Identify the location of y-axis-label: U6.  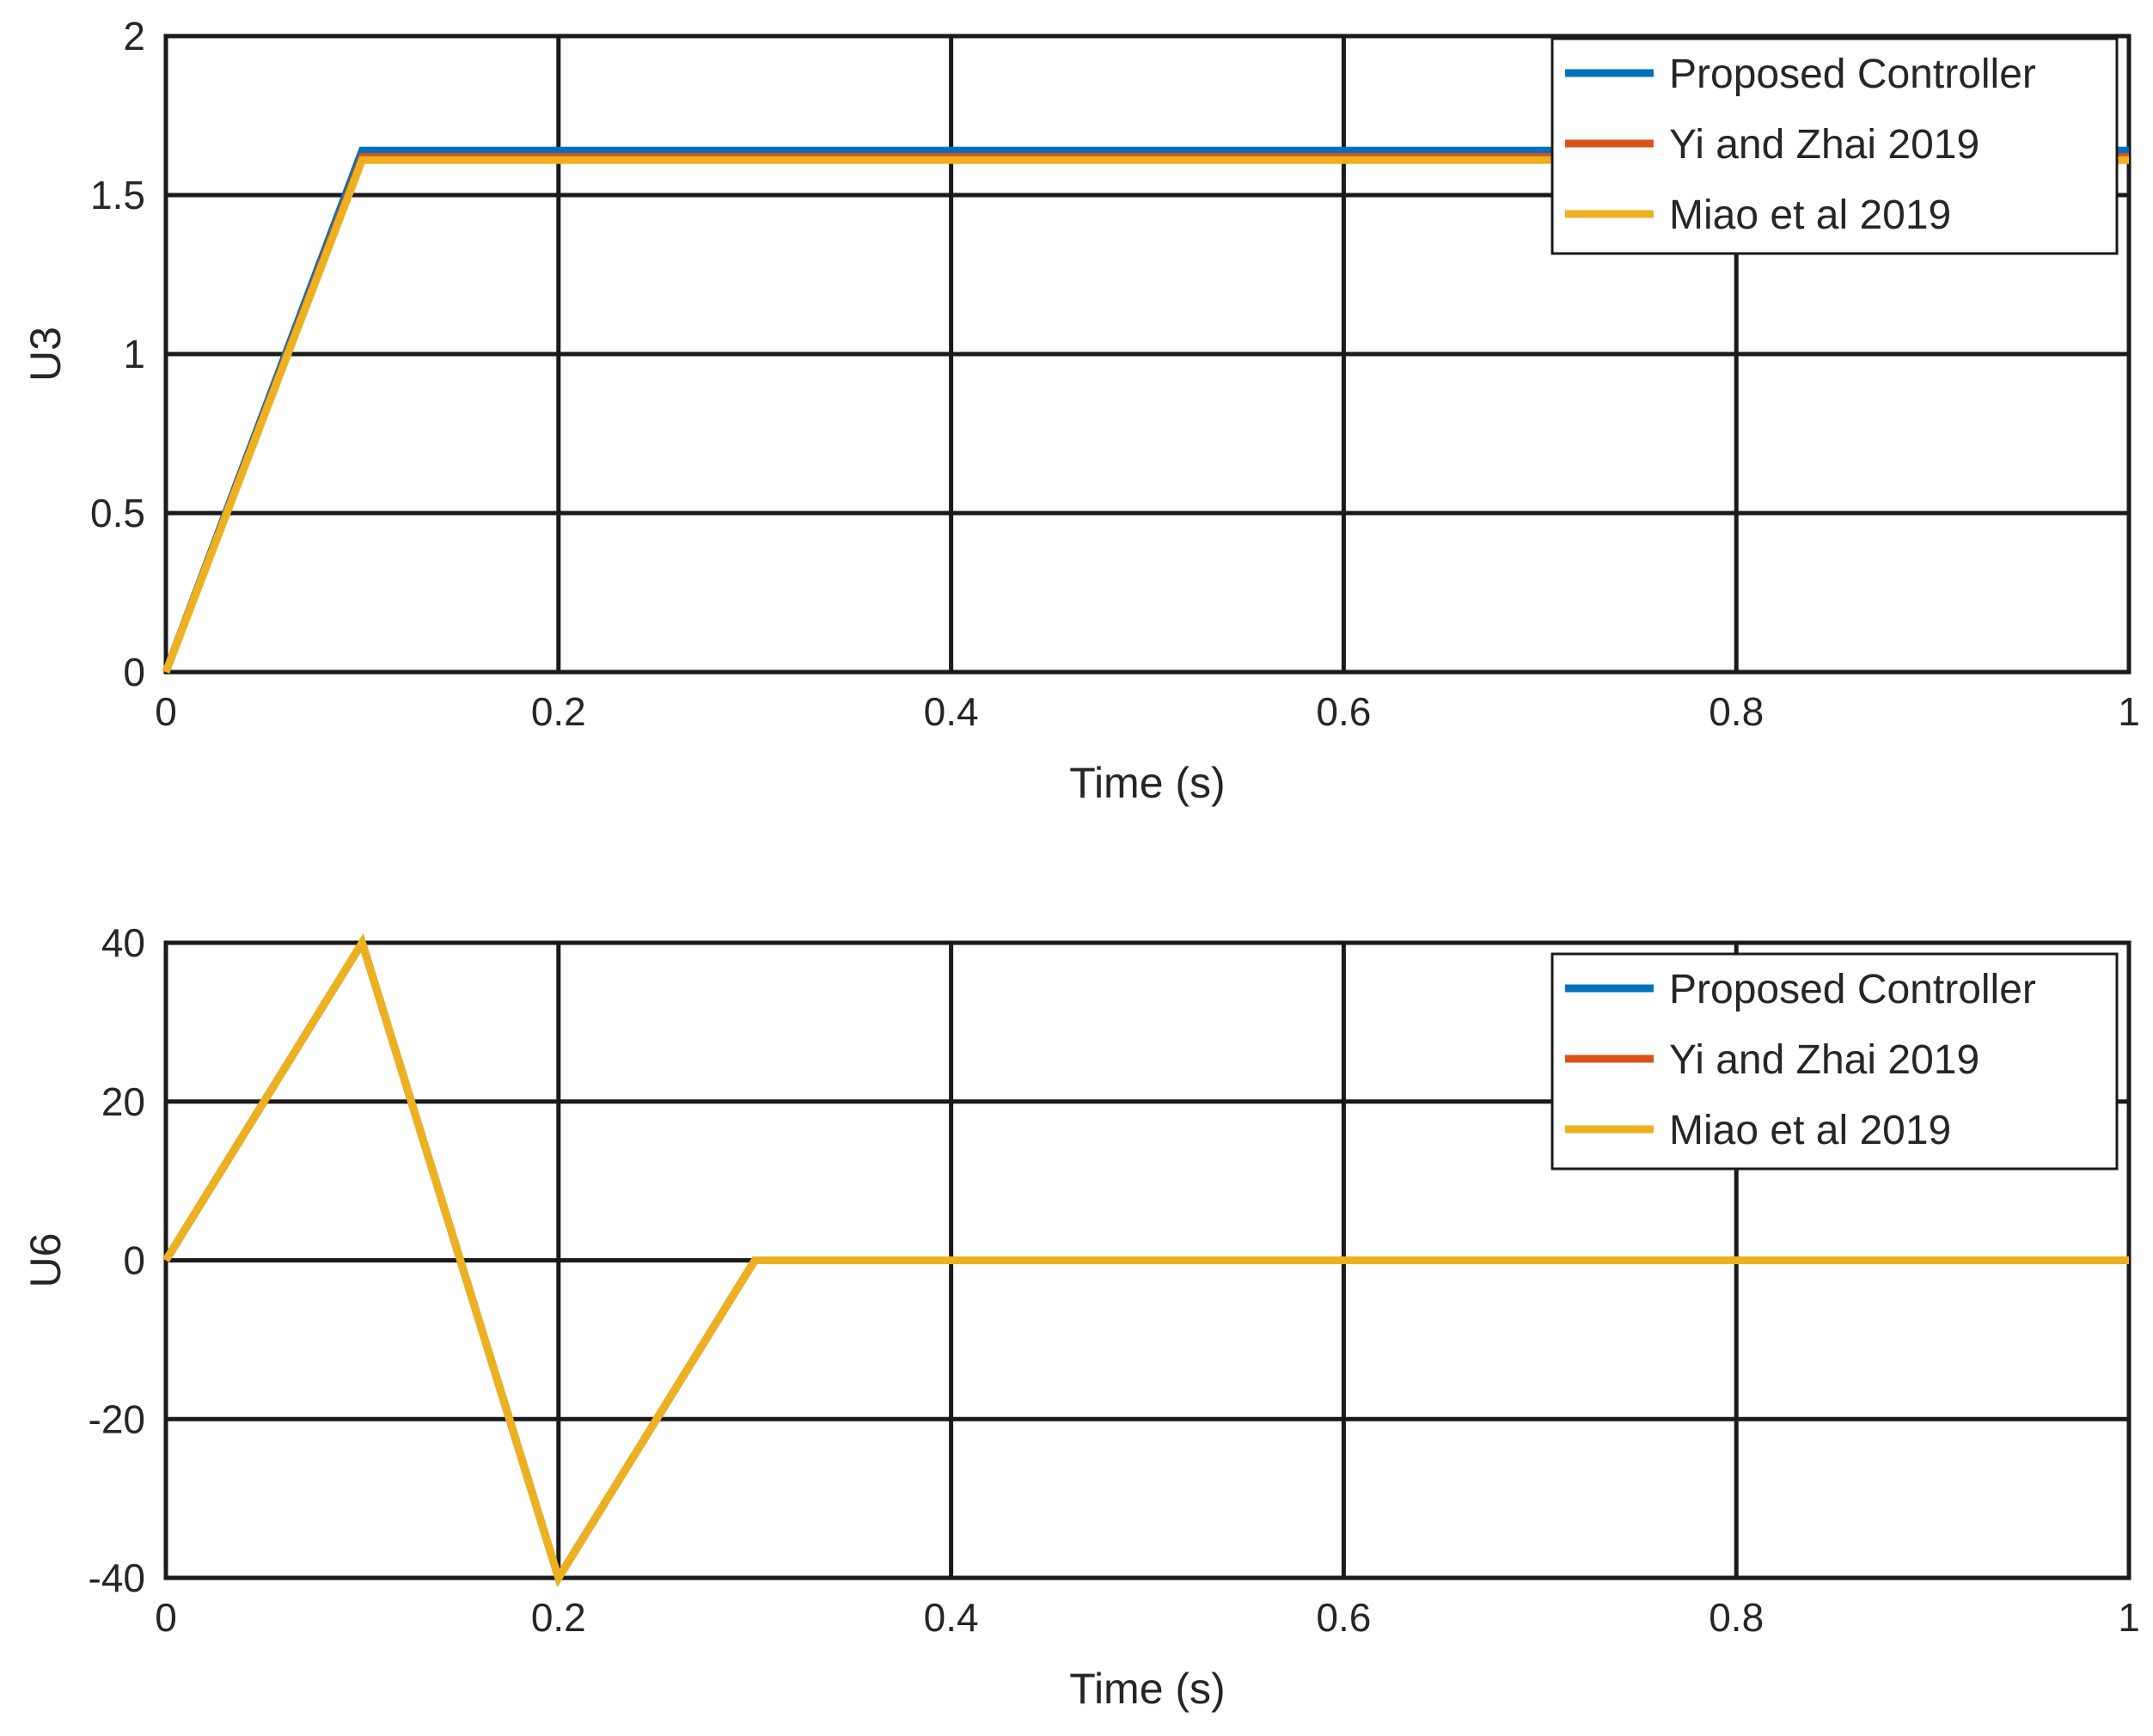
(45, 1260).